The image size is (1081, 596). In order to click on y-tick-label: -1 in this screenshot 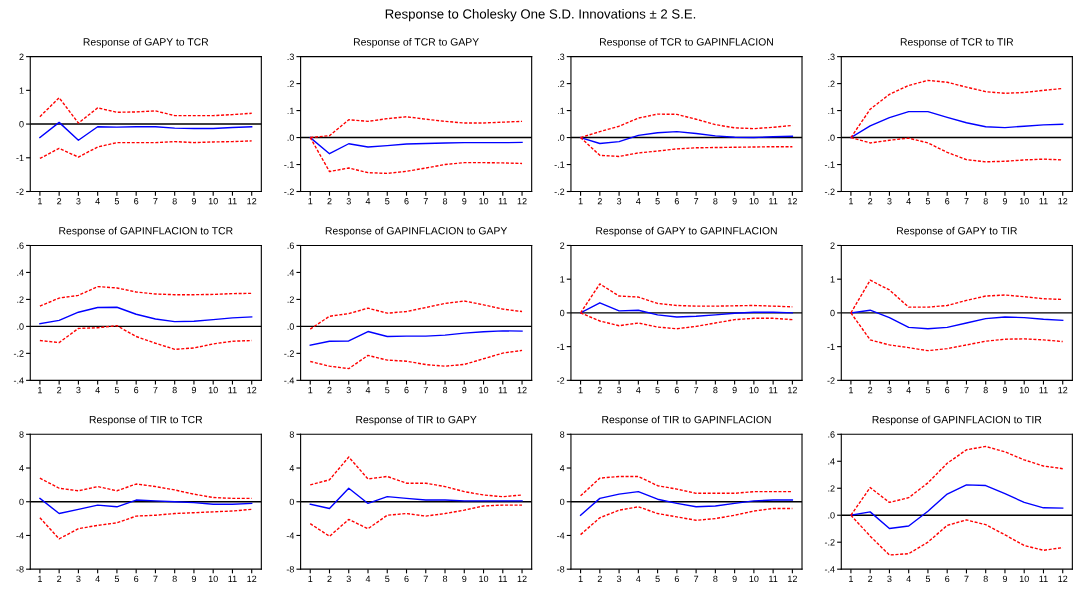, I will do `click(561, 346)`.